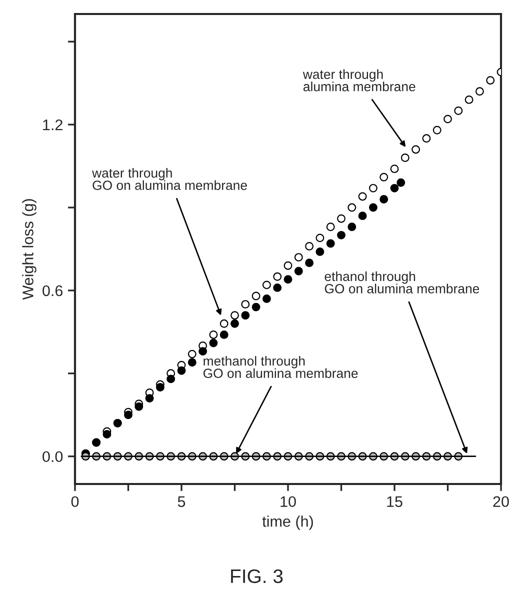 The width and height of the screenshot is (513, 602). Describe the element at coordinates (257, 576) in the screenshot. I see `caption: FIG. 3` at that location.